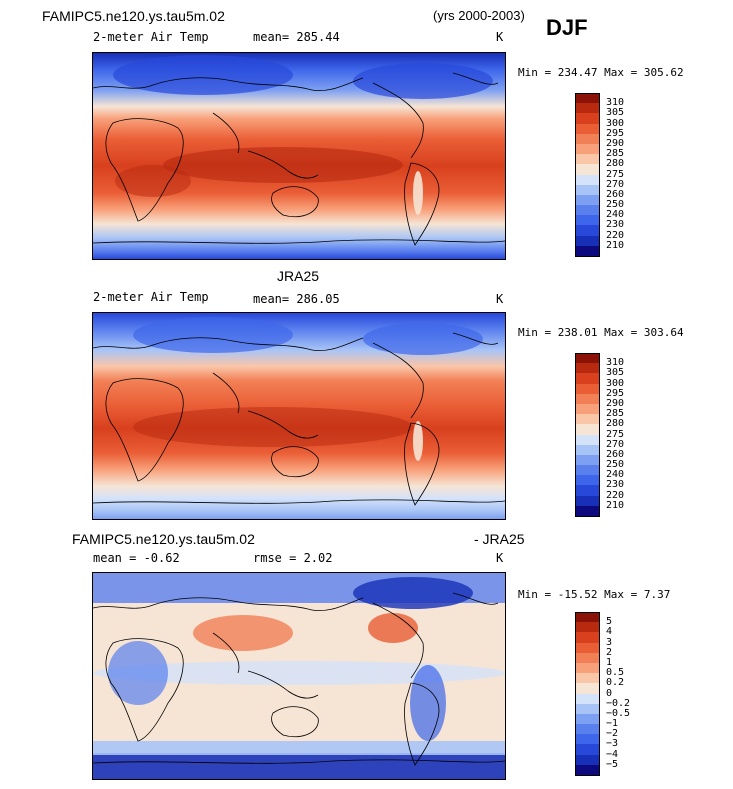 This screenshot has width=733, height=789. Describe the element at coordinates (299, 159) in the screenshot. I see `panel1-coastlines` at that location.